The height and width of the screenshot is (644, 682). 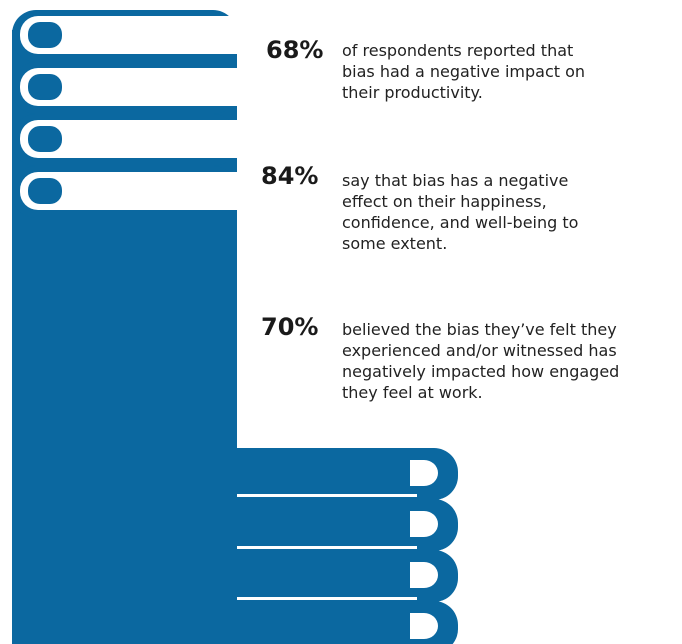 What do you see at coordinates (481, 371) in the screenshot?
I see `stat-text: negatively impacted how engaged` at bounding box center [481, 371].